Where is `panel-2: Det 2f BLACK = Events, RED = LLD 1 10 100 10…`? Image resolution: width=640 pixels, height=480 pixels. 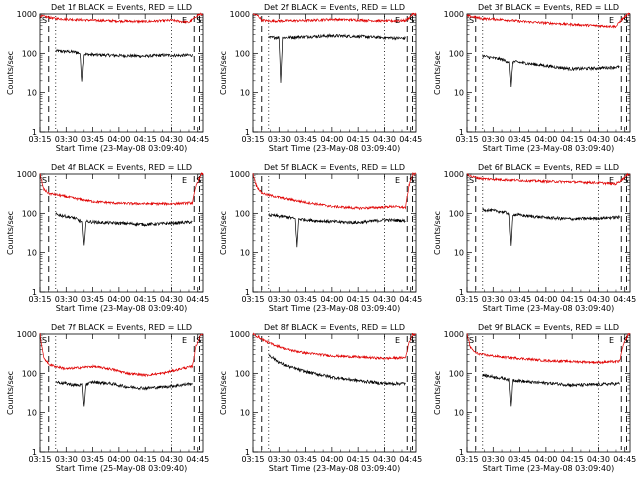 panel-2: Det 2f BLACK = Events, RED = LLD 1 10 100 10… is located at coordinates (320, 78).